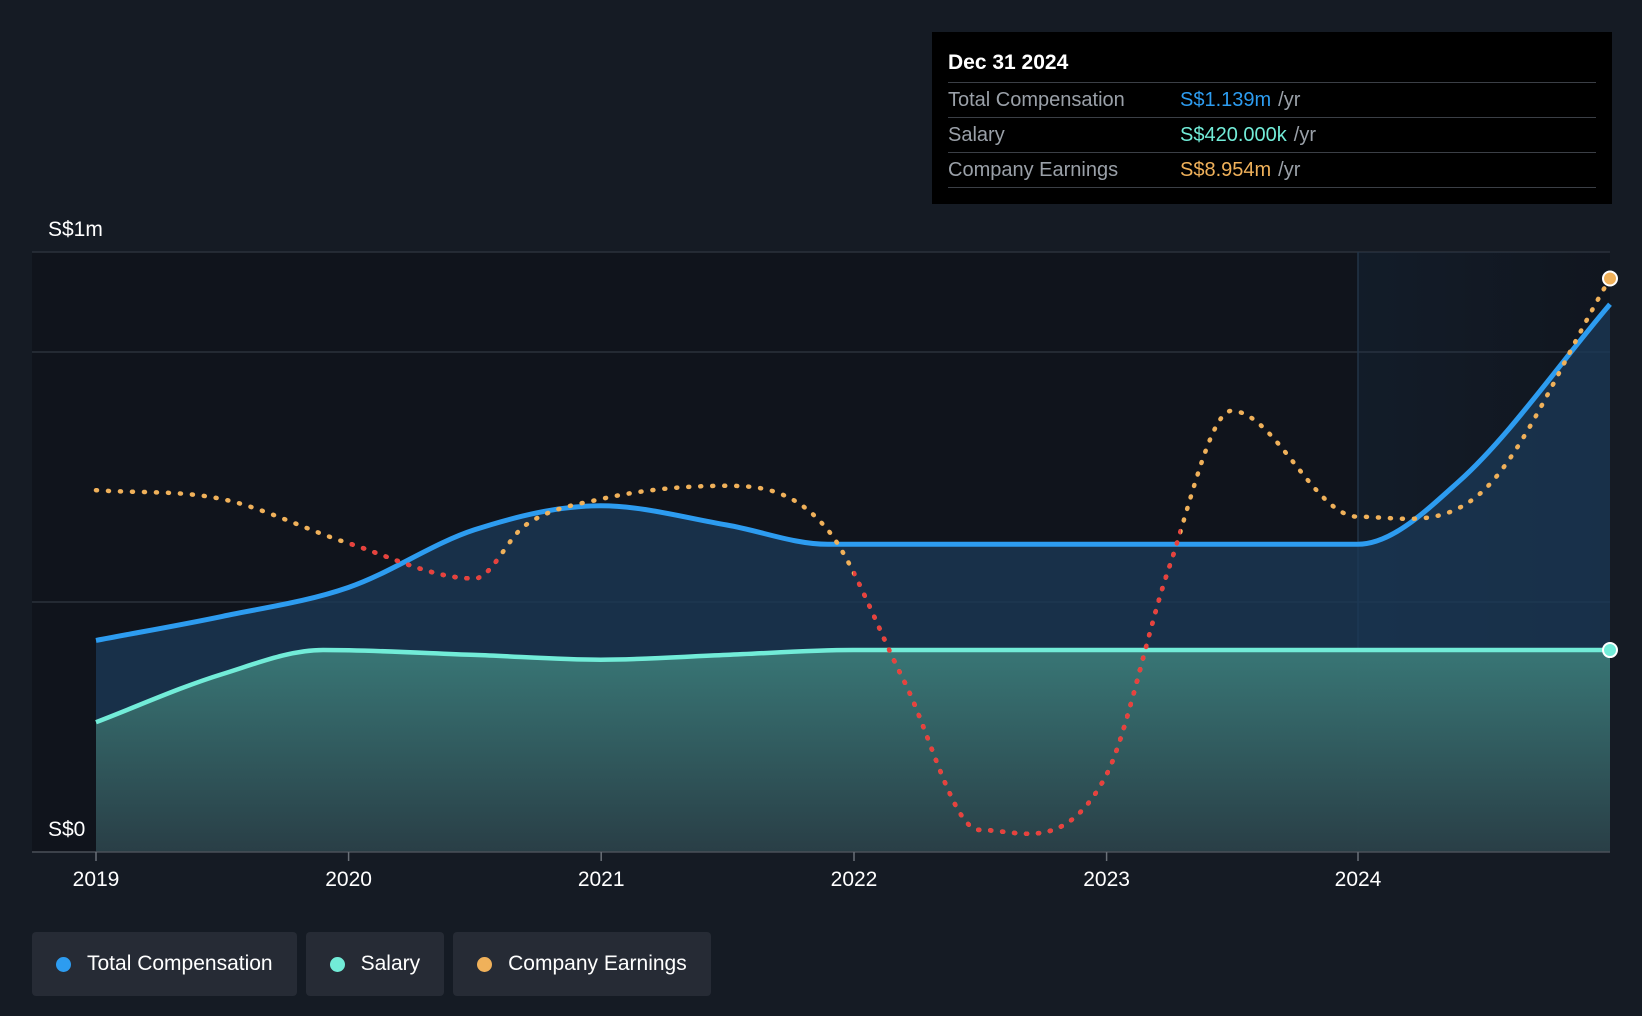 This screenshot has height=1016, width=1642. I want to click on tooltip-label: Salary, so click(976, 134).